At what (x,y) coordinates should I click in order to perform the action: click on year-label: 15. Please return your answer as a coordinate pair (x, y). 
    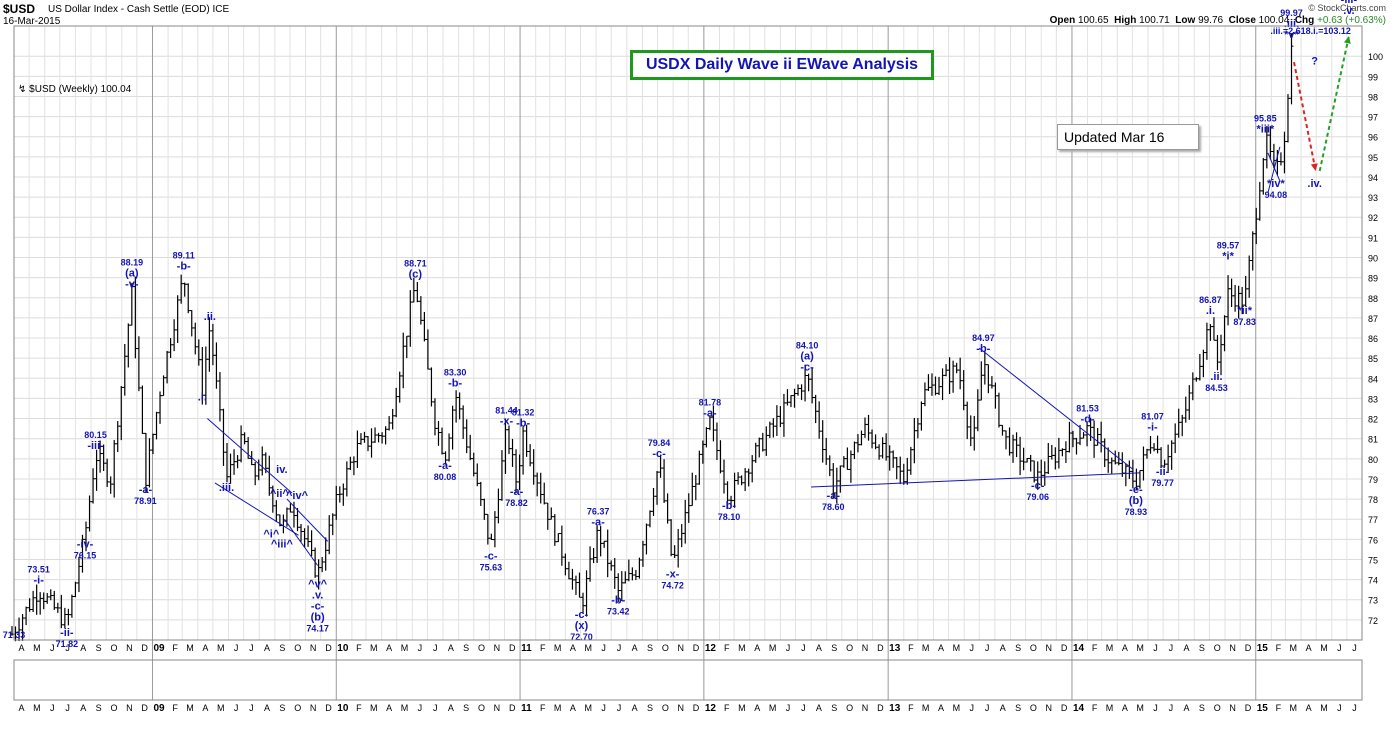
    Looking at the image, I should click on (1263, 648).